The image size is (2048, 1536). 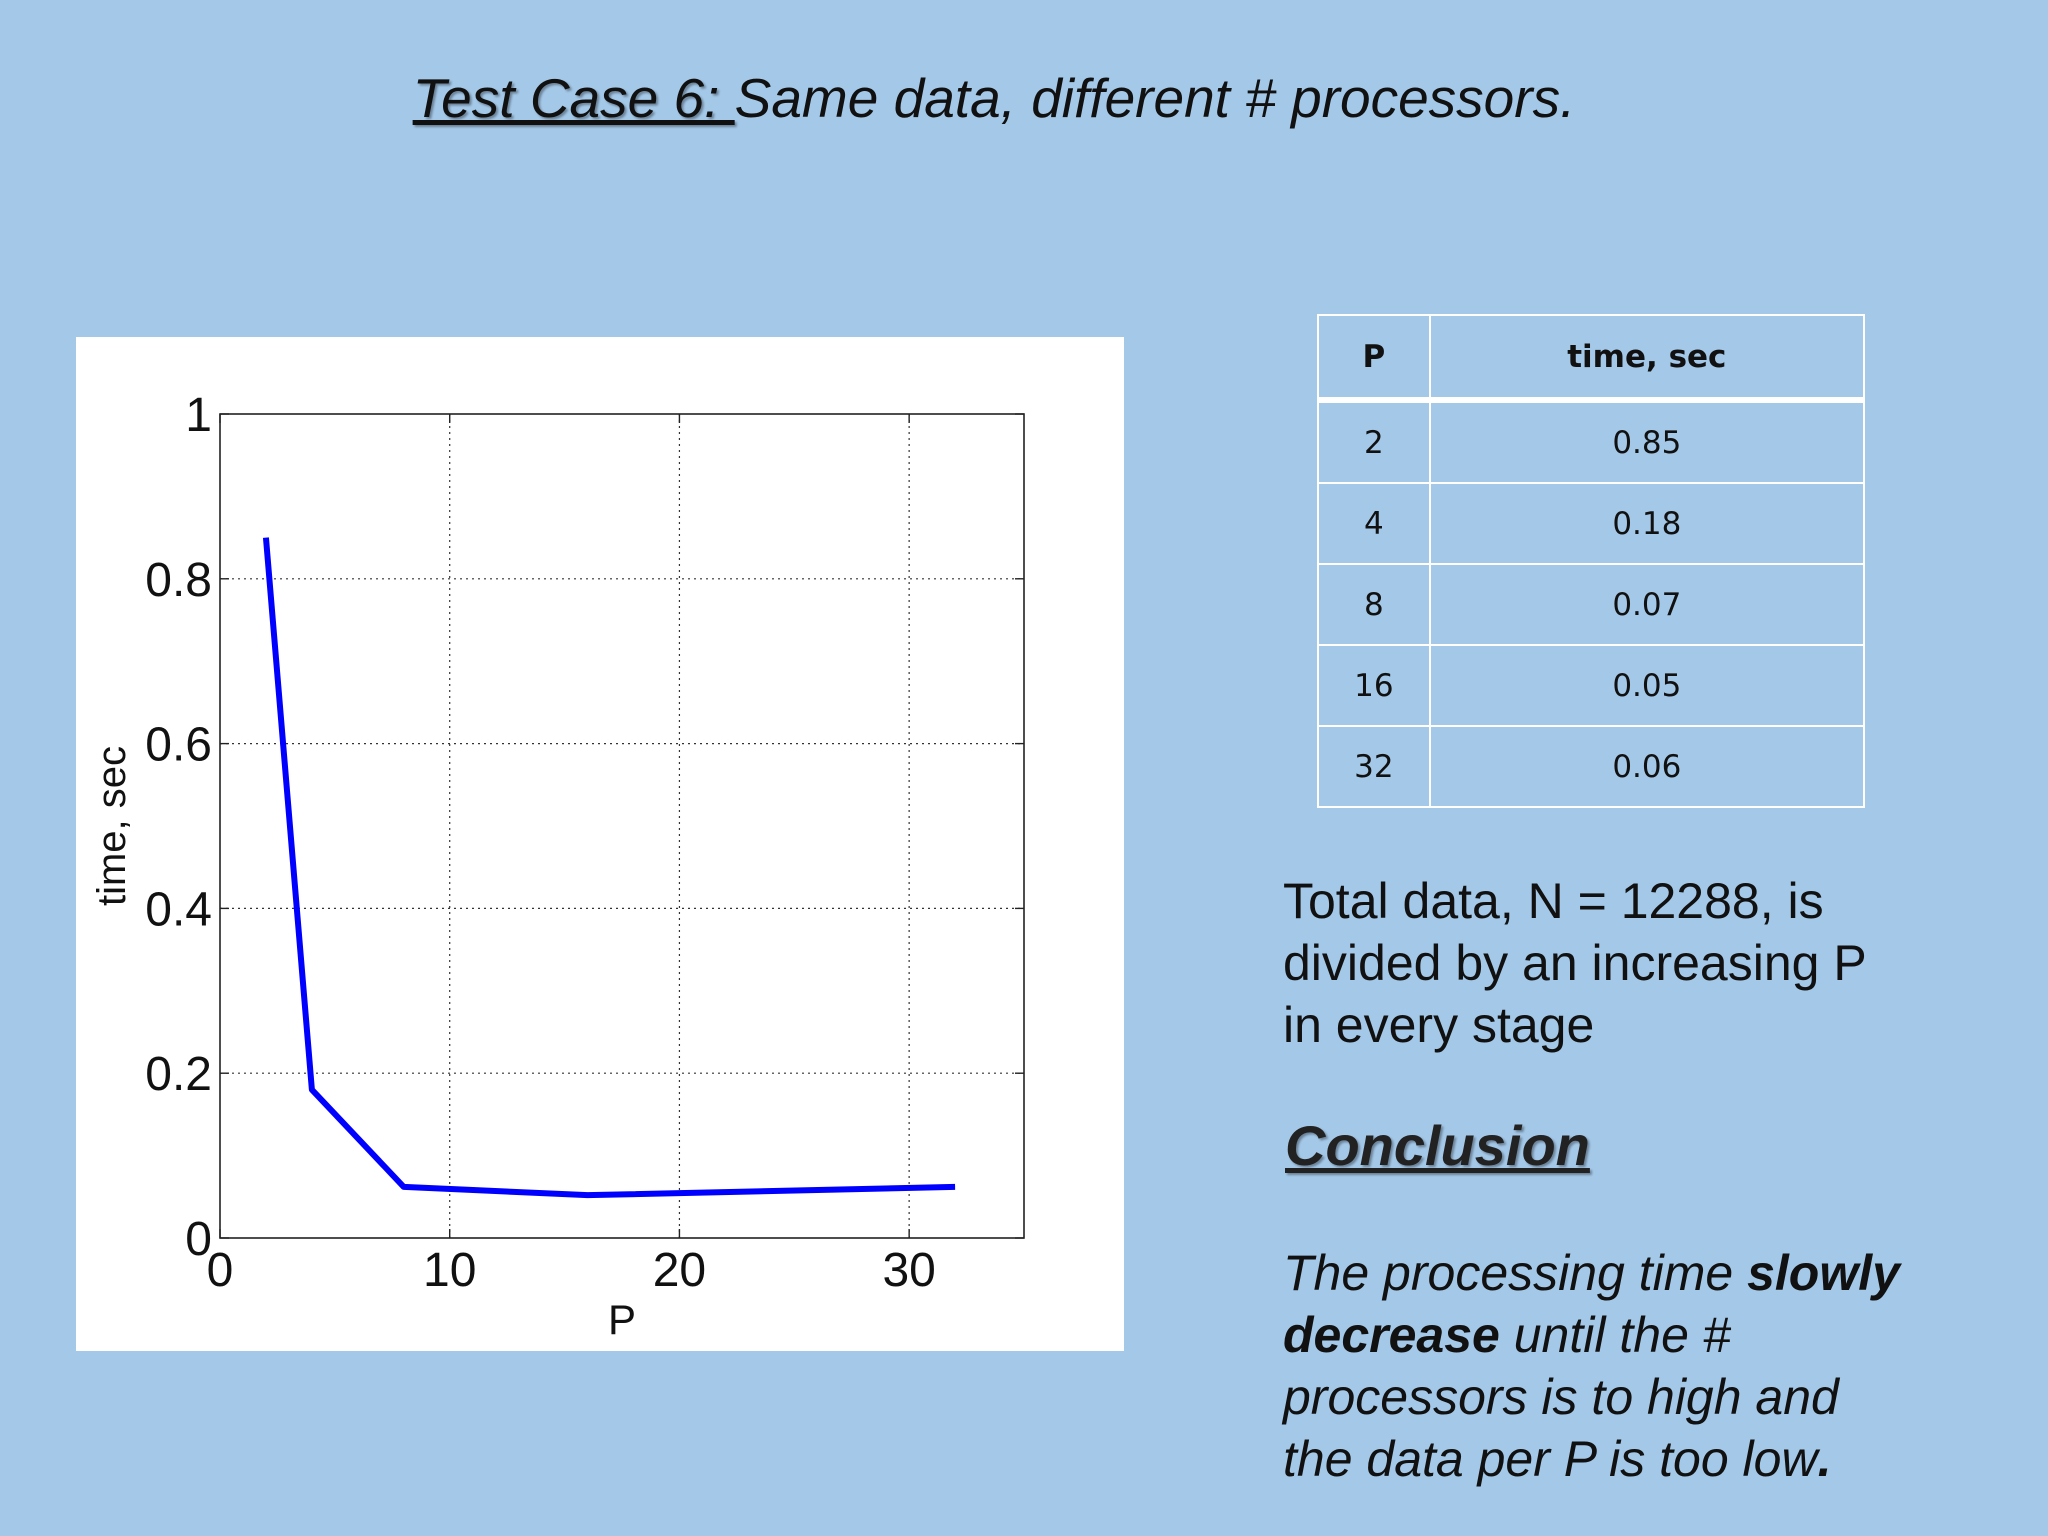 What do you see at coordinates (1647, 766) in the screenshot?
I see `cell-time: 0.06` at bounding box center [1647, 766].